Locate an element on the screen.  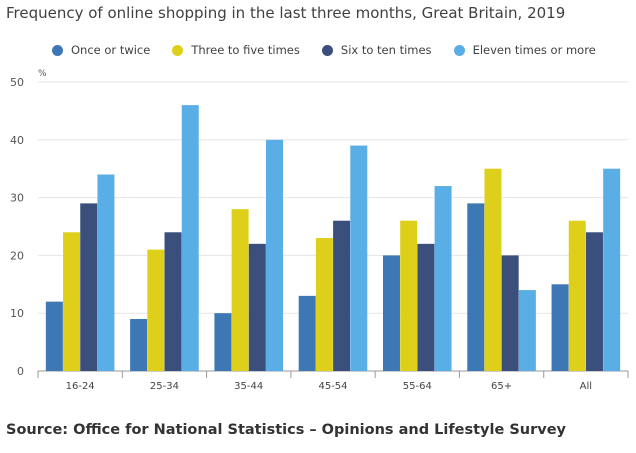
x-tick-label: 25-34 is located at coordinates (164, 386).